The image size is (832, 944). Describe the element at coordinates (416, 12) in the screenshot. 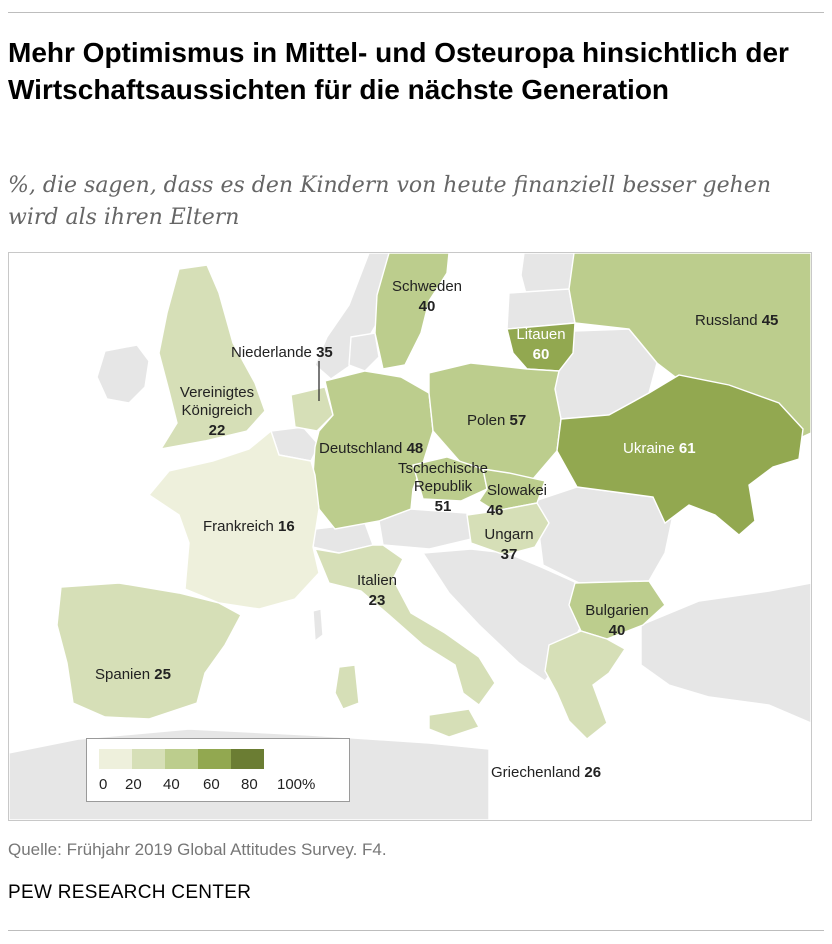

I see `top-rule` at that location.